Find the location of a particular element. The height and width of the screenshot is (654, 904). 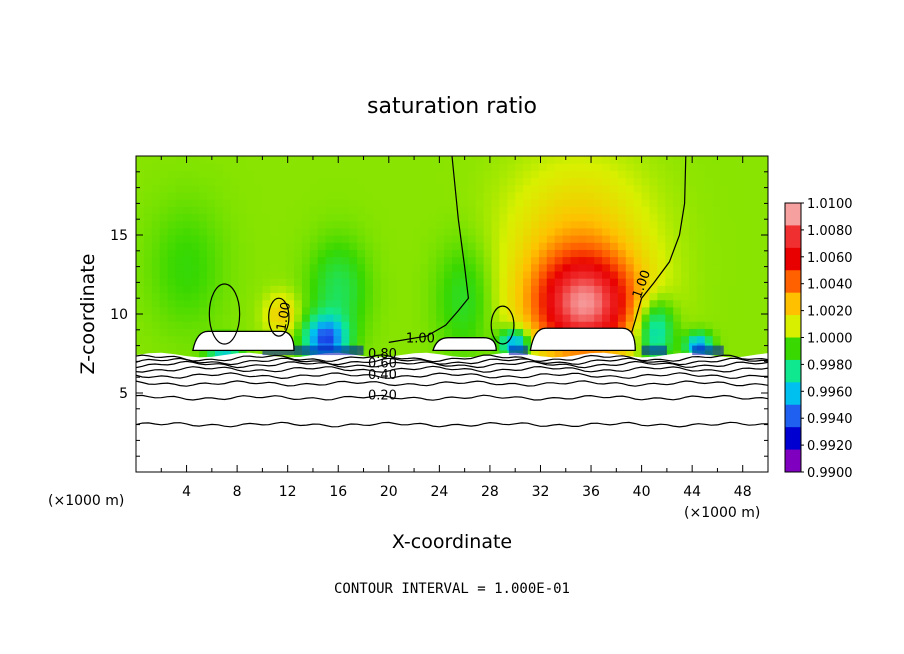

x-tick-label: 48 is located at coordinates (743, 492).